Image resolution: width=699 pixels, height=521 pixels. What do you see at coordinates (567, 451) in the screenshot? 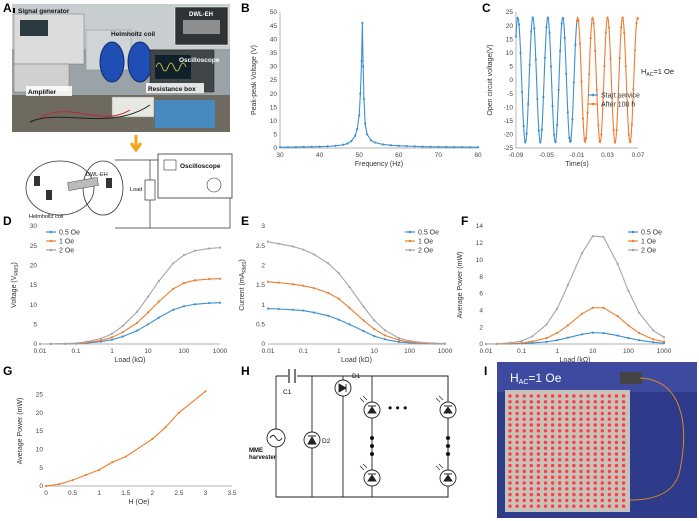
I see `led-grid` at bounding box center [567, 451].